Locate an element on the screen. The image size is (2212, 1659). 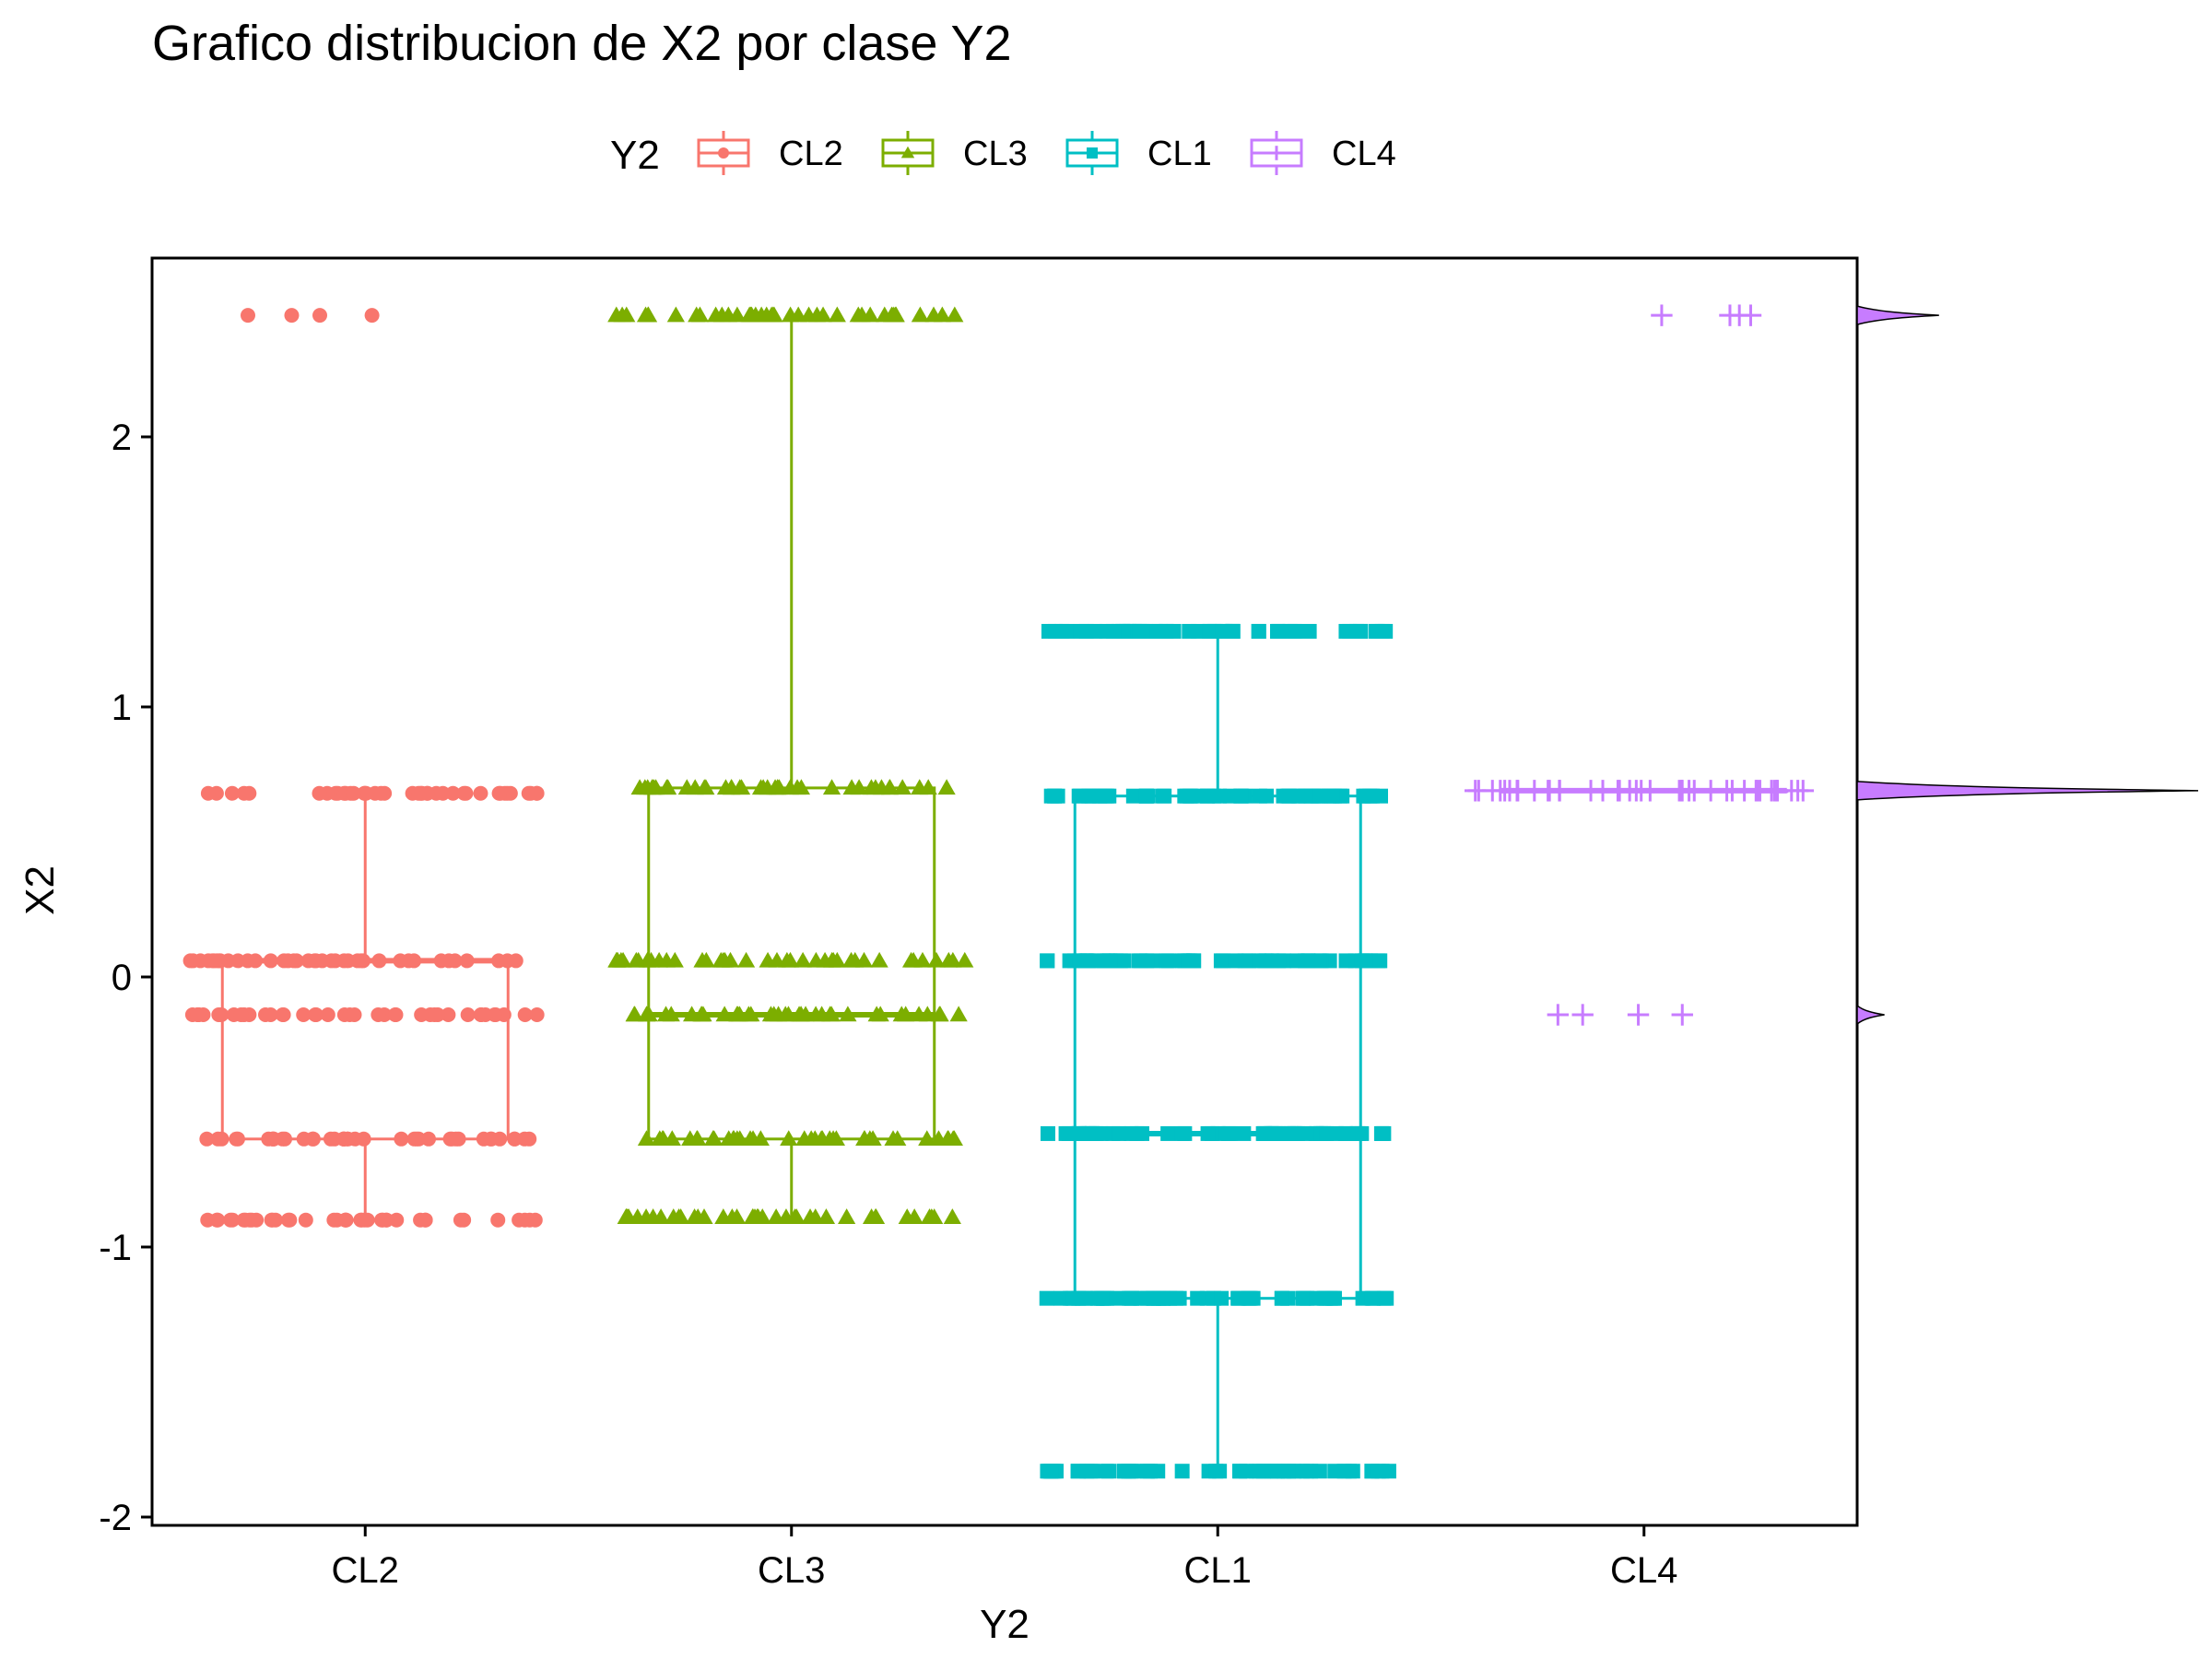
legend-key-cl2 is located at coordinates (723, 153).